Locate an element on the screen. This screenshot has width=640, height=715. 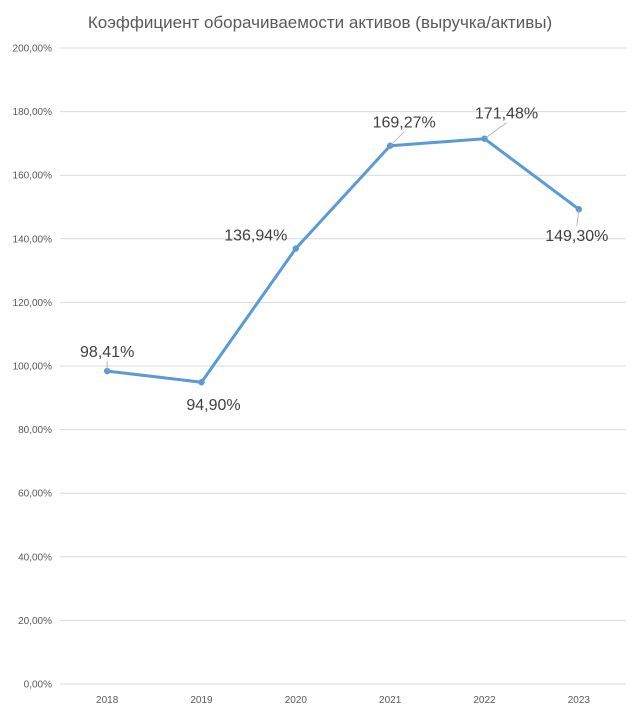
y-tick-label: 200,00% is located at coordinates (33, 49).